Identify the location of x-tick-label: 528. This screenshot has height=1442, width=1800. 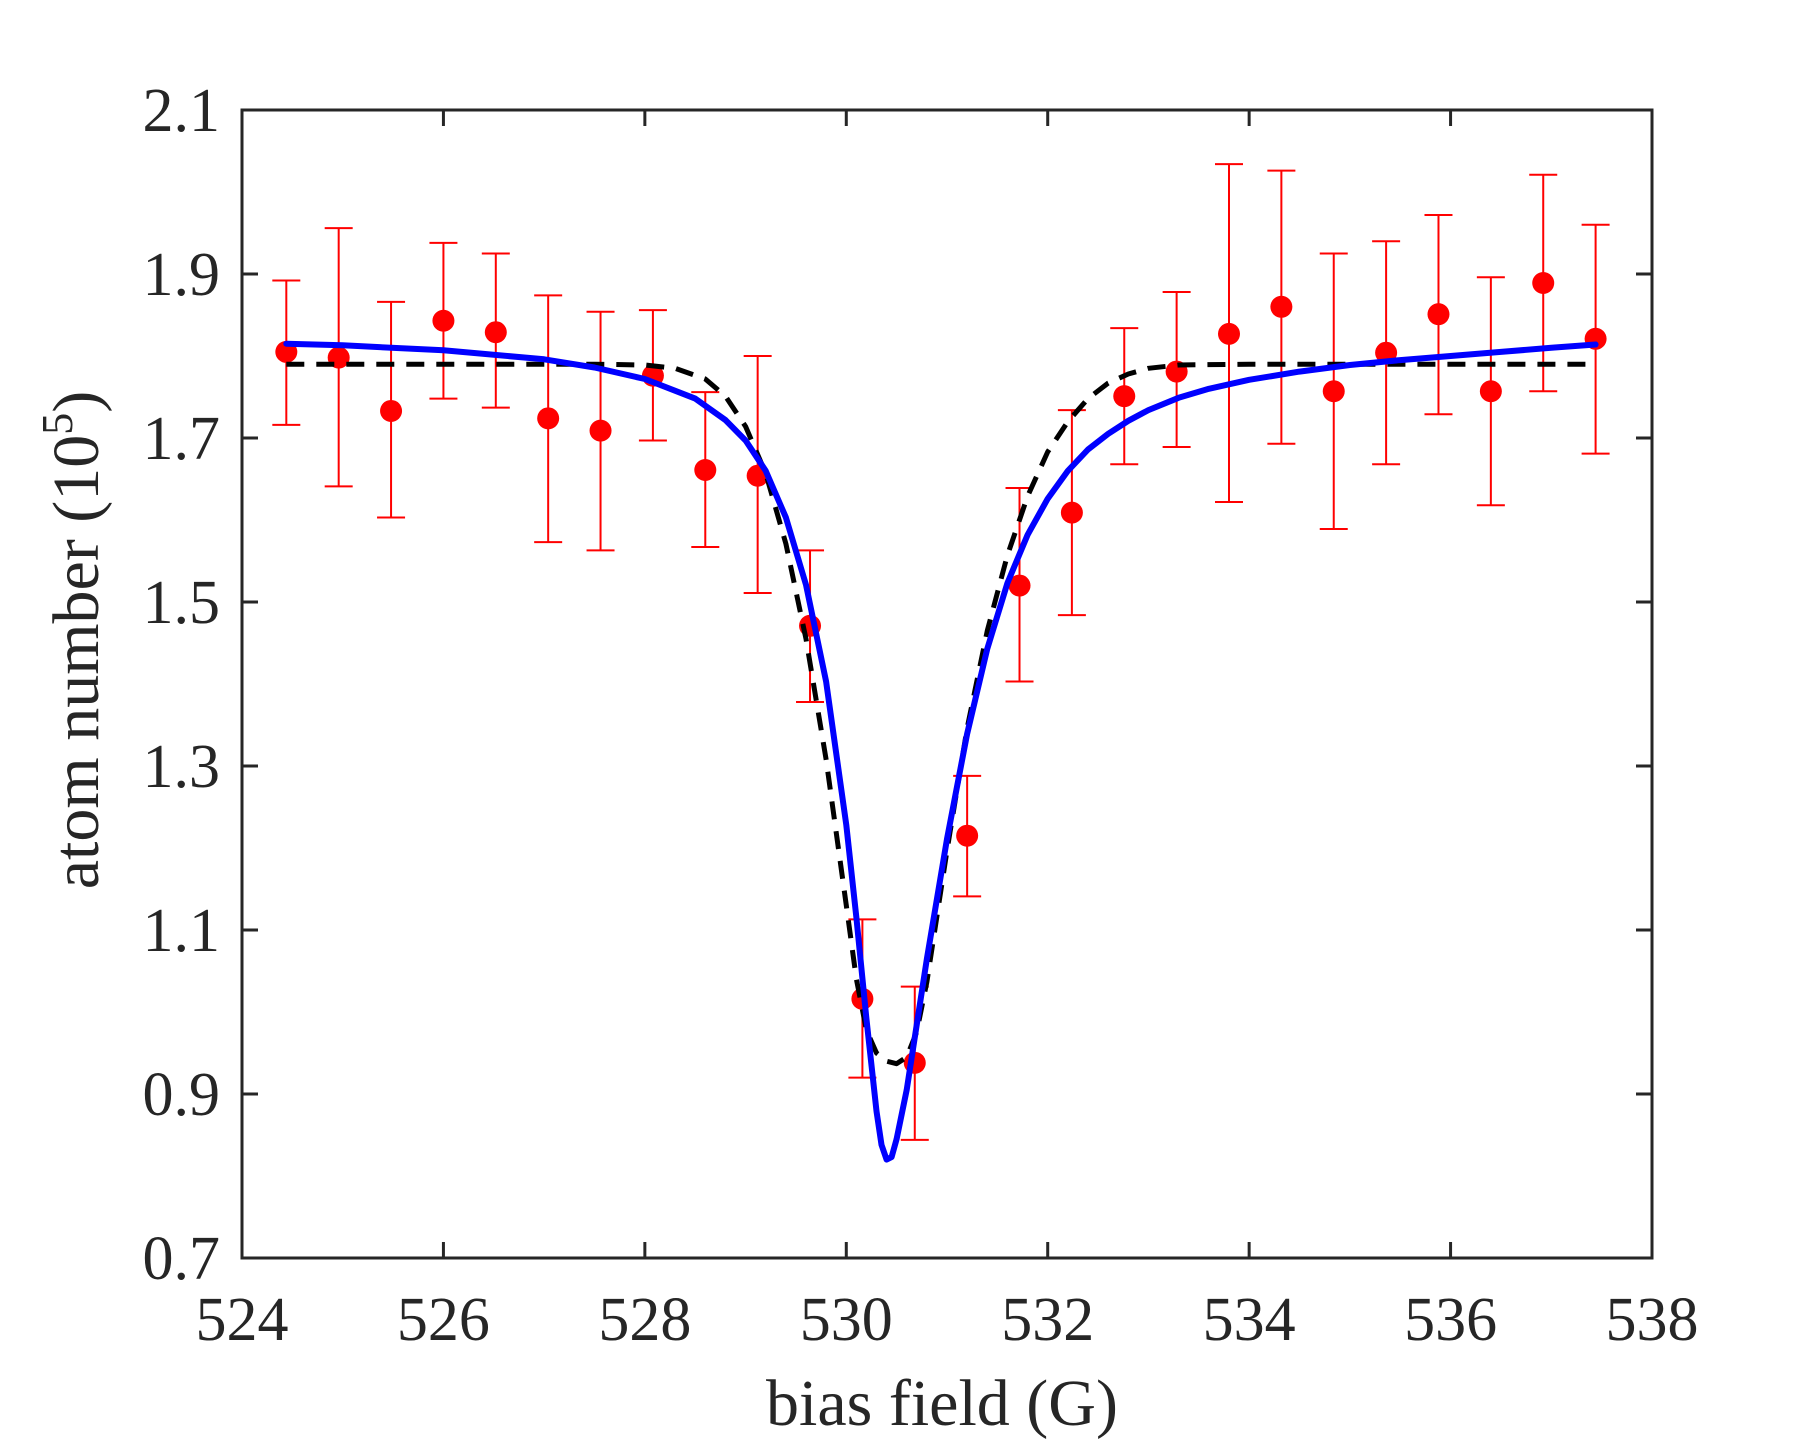
(644, 1320).